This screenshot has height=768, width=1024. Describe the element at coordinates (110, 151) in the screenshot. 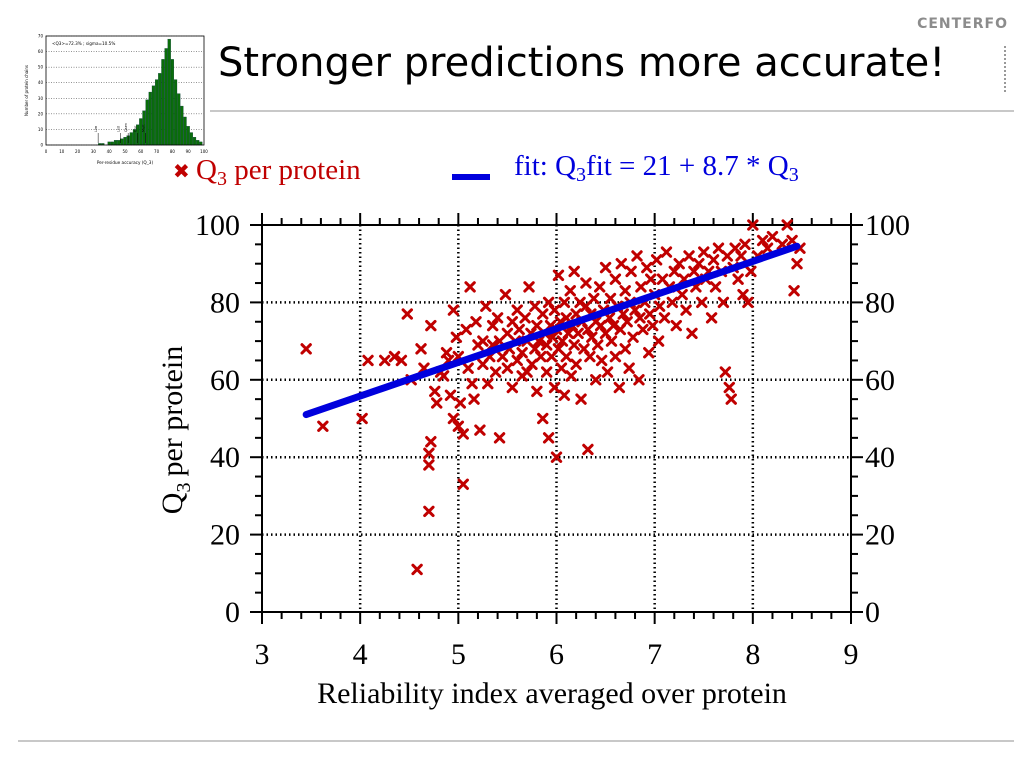

I see `thumb-x-tick-label: 40` at that location.